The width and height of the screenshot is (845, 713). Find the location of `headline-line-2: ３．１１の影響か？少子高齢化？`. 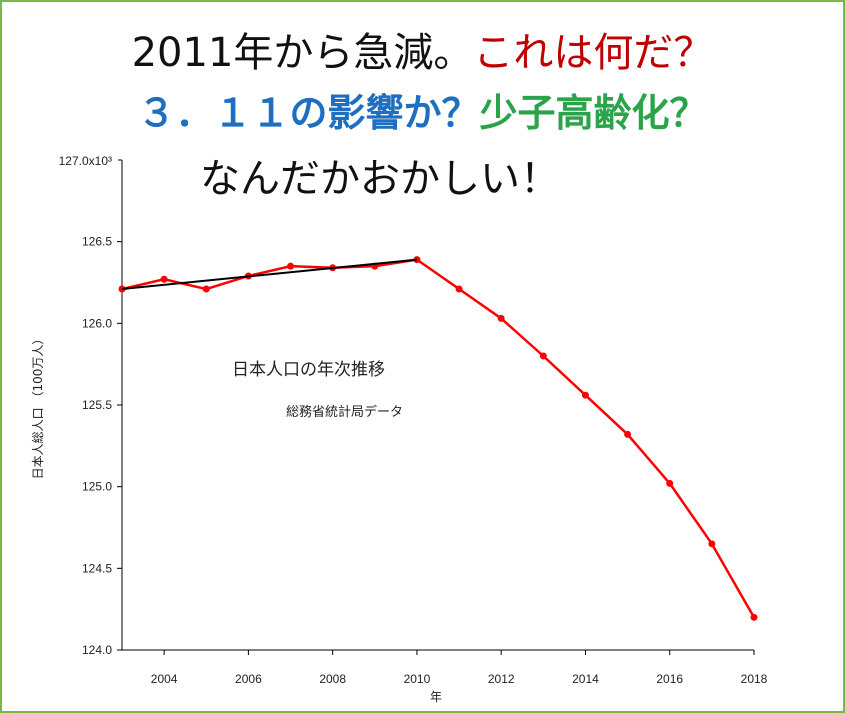

headline-line-2: ３．１１の影響か？少子高齢化？ is located at coordinates (422, 109).